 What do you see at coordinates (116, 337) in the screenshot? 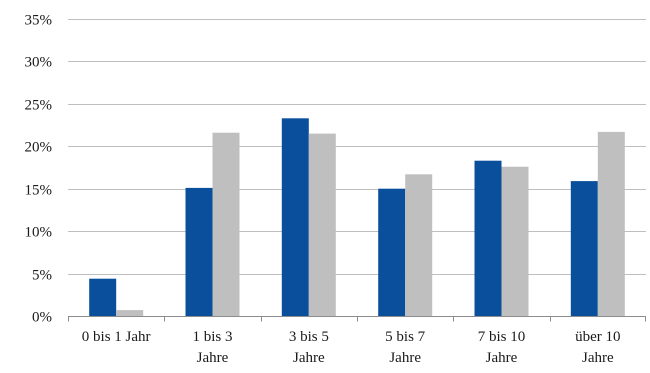
I see `x-category-label: 0 bis 1 Jahr` at bounding box center [116, 337].